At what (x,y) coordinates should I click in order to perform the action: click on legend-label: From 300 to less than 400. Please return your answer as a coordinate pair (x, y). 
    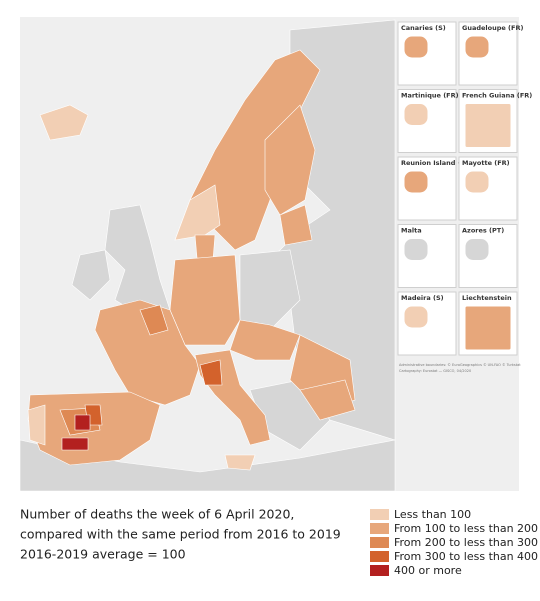
    Looking at the image, I should click on (466, 556).